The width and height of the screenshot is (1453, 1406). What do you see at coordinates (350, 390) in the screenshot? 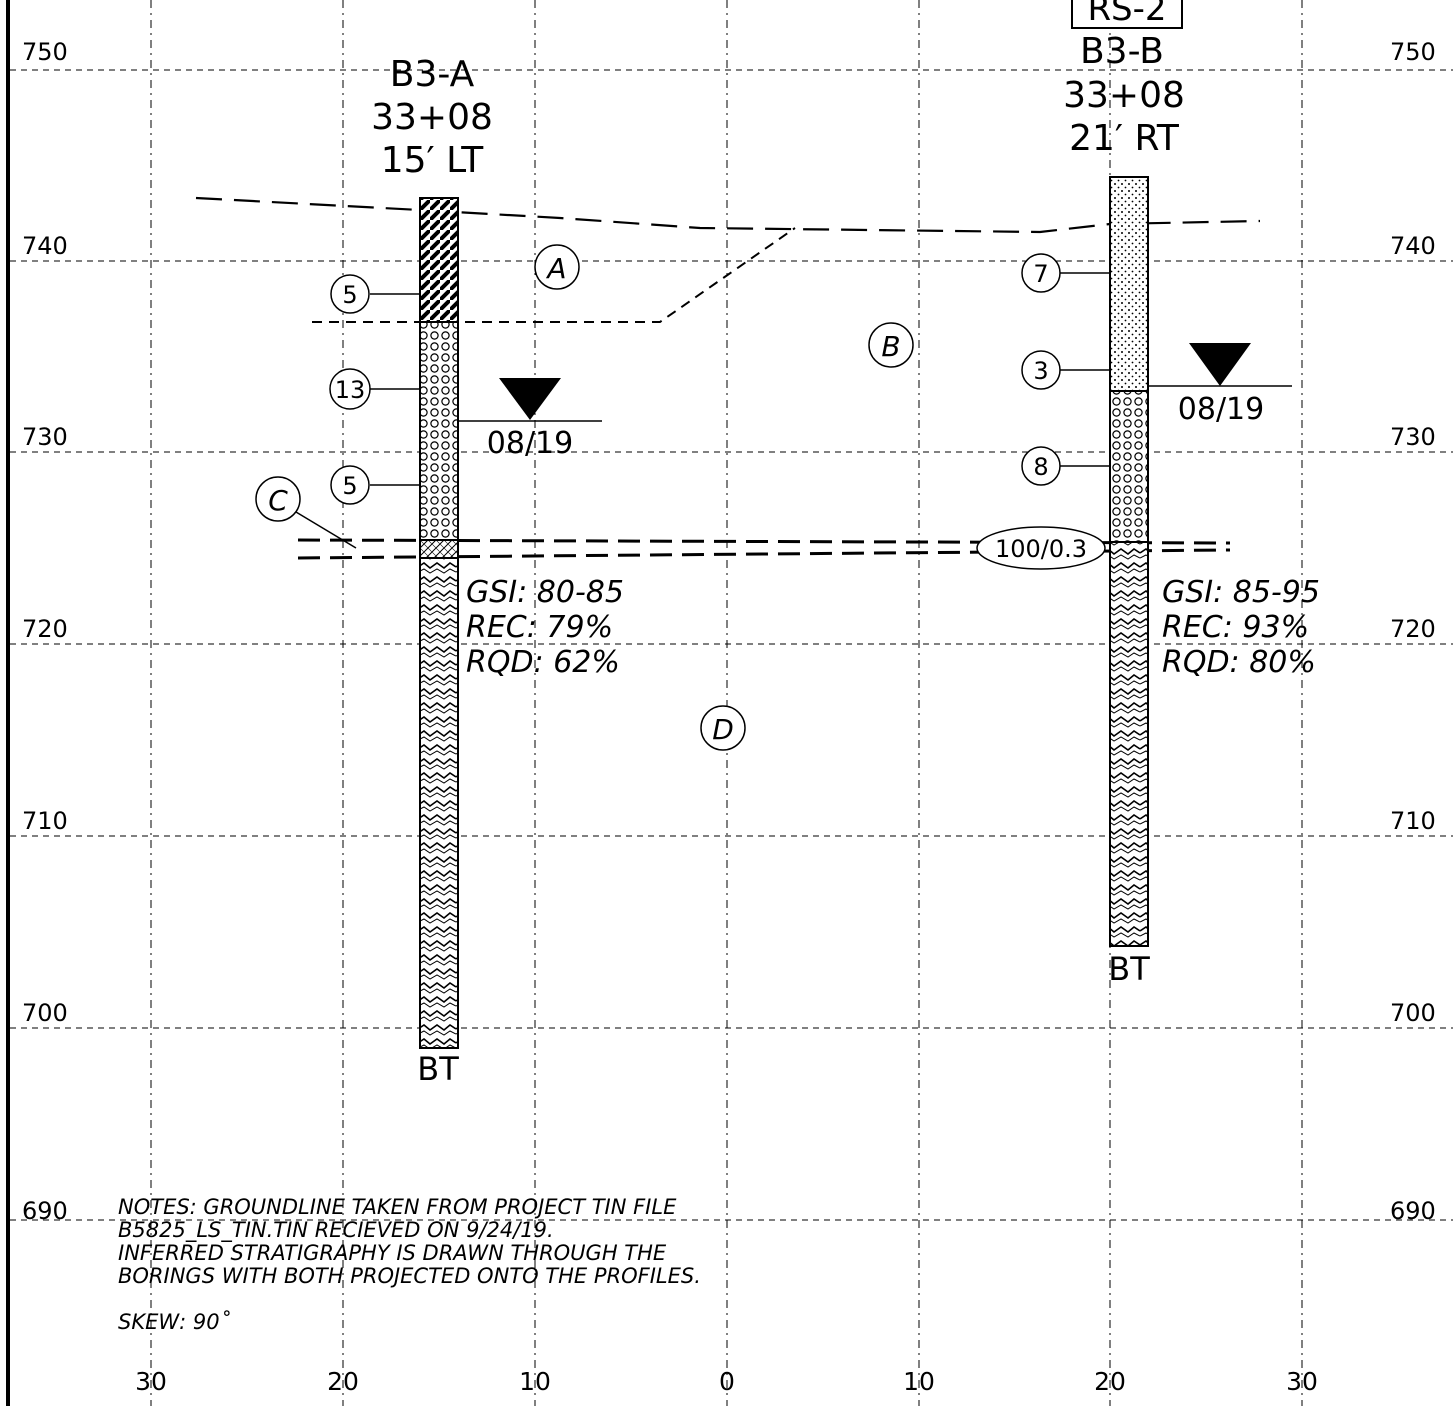
I see `svg-text: 13` at bounding box center [350, 390].